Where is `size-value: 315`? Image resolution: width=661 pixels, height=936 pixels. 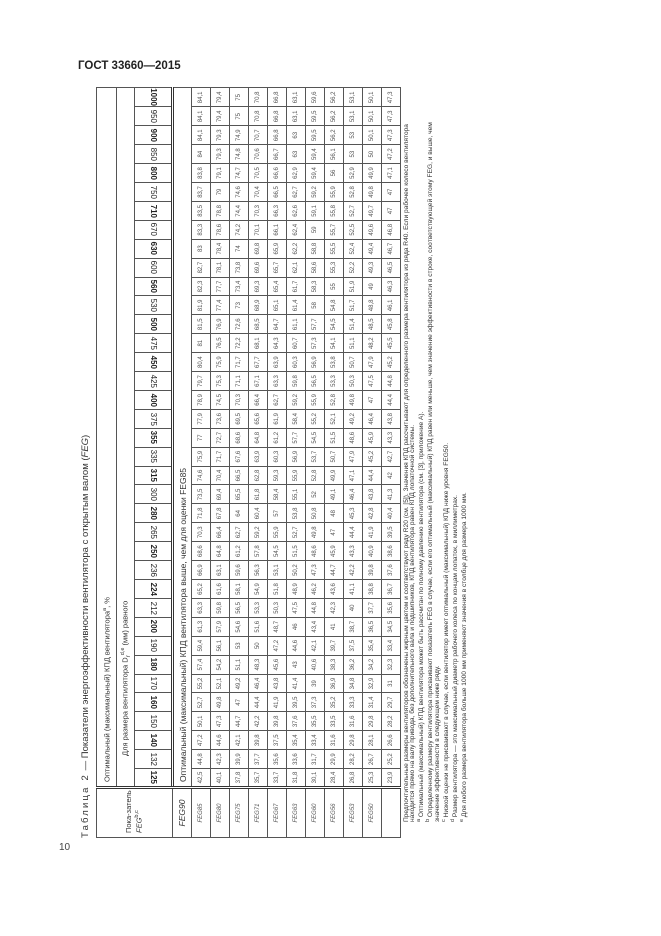
size-value: 315 is located at coordinates (153, 475).